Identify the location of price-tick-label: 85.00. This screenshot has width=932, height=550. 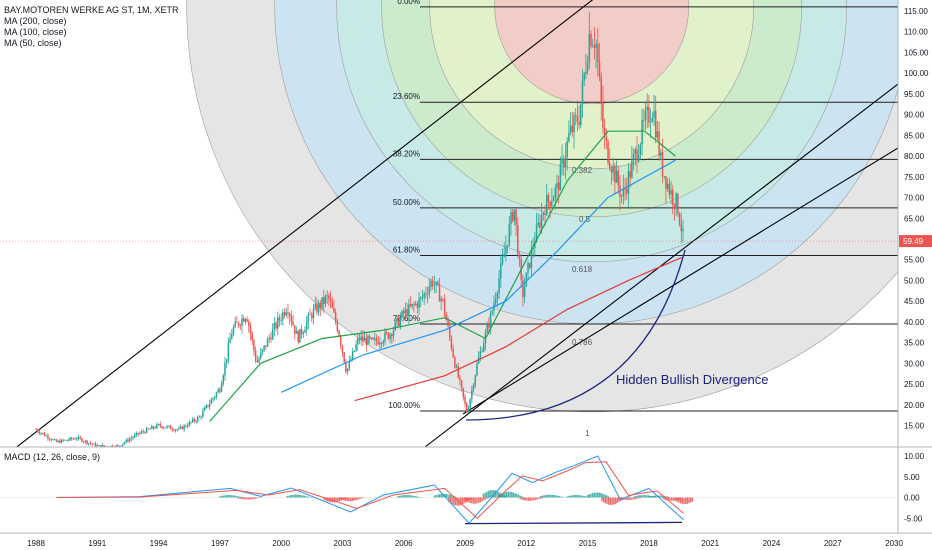
(914, 135).